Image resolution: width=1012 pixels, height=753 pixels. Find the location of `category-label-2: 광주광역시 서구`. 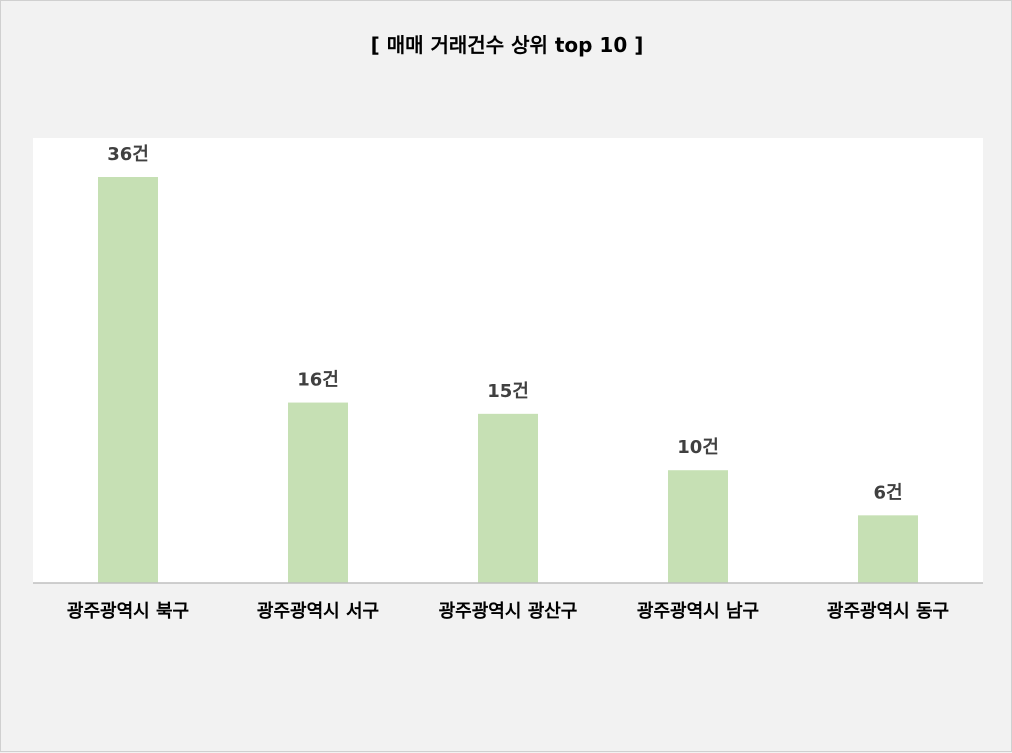

category-label-2: 광주광역시 서구 is located at coordinates (318, 611).